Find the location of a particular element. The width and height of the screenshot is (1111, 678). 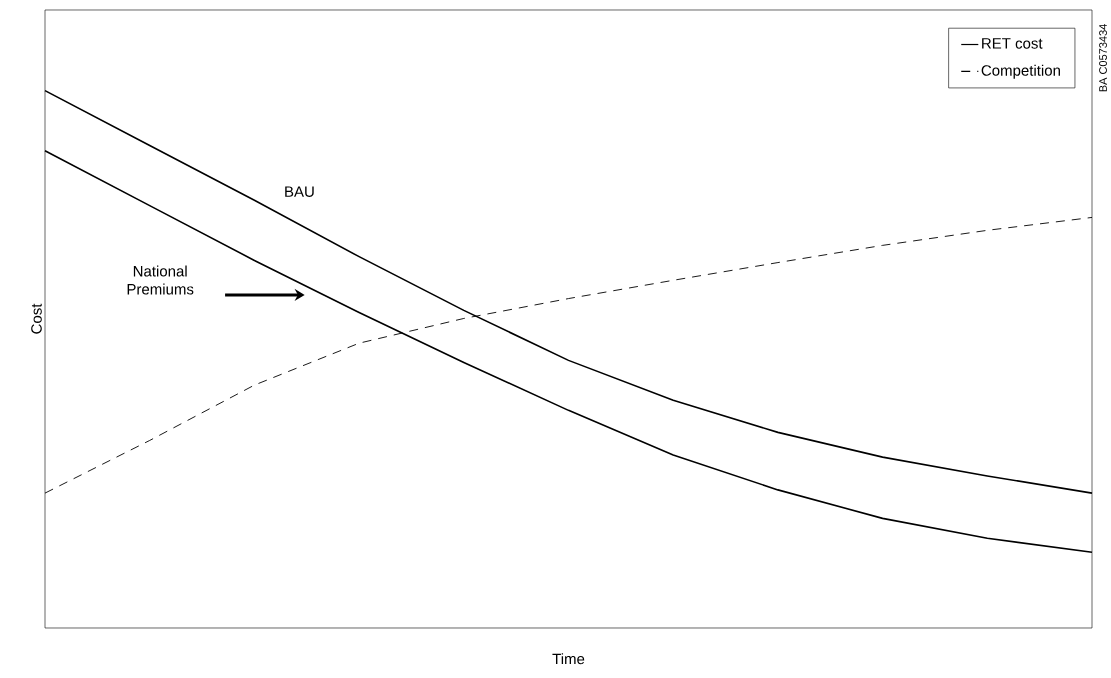

text: BA C0573434 is located at coordinates (1103, 58).